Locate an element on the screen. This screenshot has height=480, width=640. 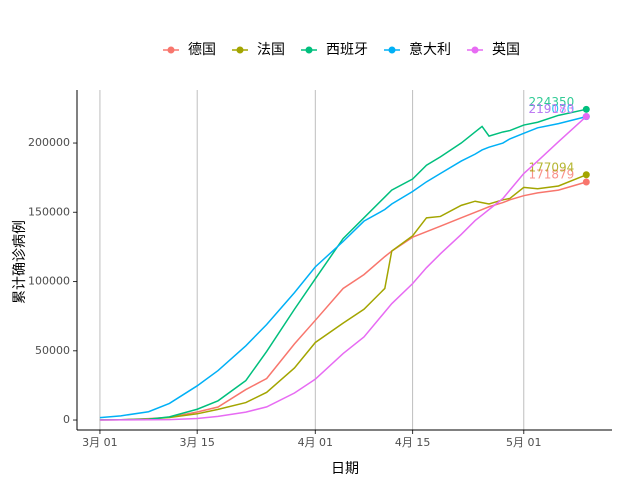
data-label: 171879 is located at coordinates (551, 174).